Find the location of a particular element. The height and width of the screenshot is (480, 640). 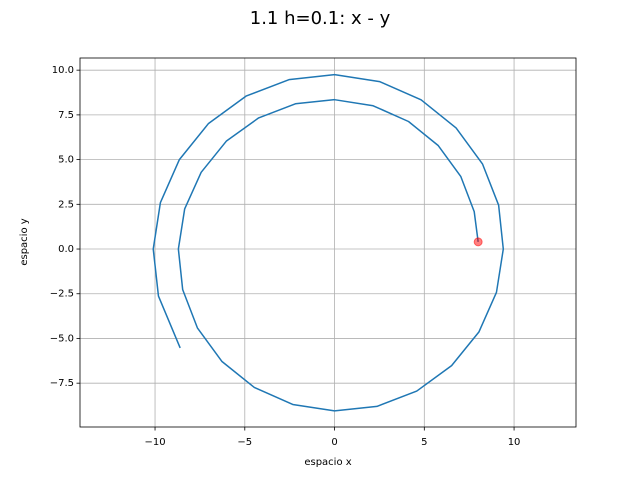

chart-title: 1.1 h=0.1: x - y is located at coordinates (320, 18).